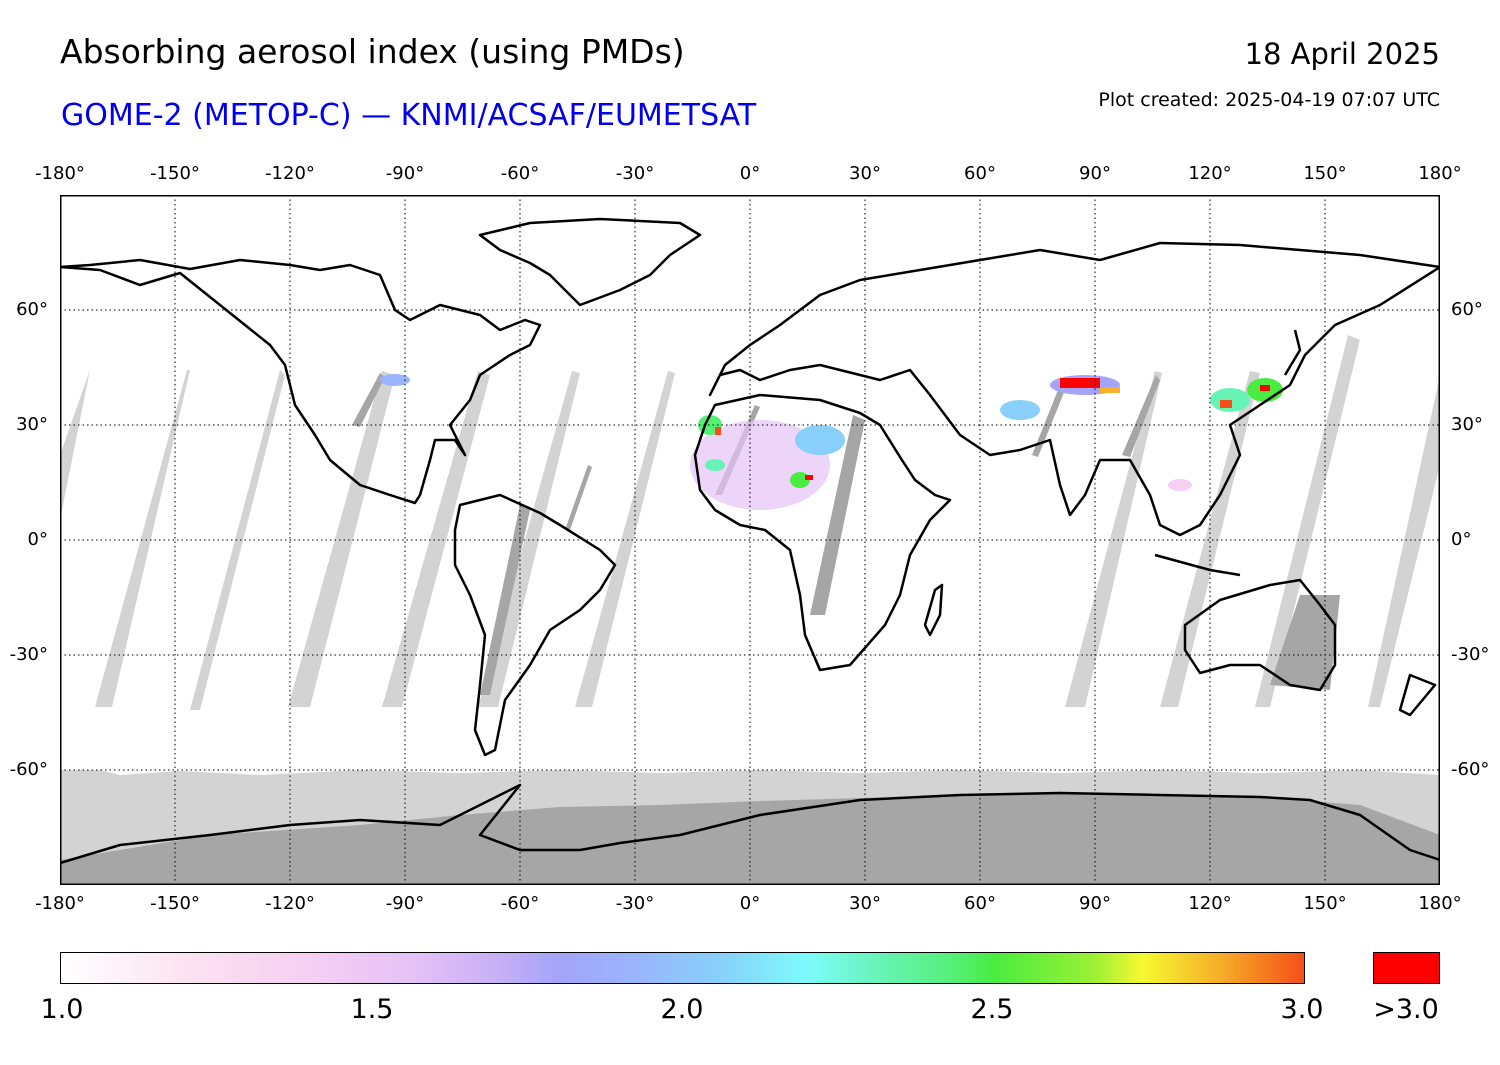 This screenshot has height=1065, width=1500. Describe the element at coordinates (28, 654) in the screenshot. I see `left-lat-label: -30°` at that location.